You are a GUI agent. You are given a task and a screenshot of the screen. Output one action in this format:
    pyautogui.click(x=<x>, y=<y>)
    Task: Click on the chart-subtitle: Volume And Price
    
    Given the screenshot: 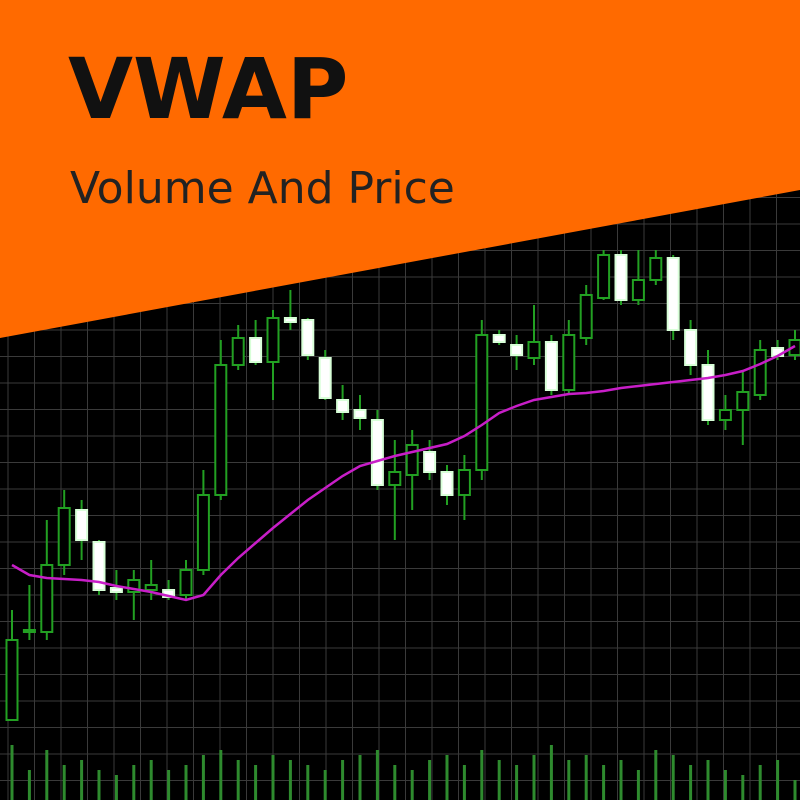 What is the action you would take?
    pyautogui.click(x=262, y=188)
    